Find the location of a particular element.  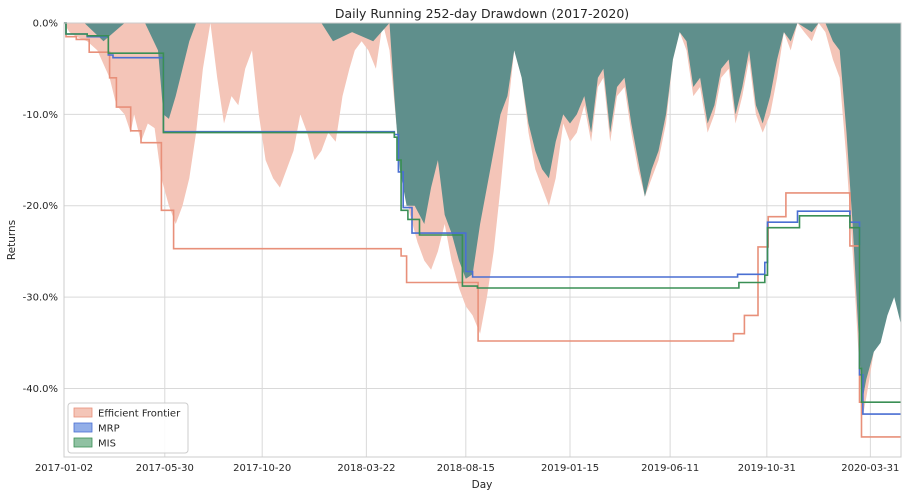

x-tick-label: 2018-08-15 is located at coordinates (466, 468).